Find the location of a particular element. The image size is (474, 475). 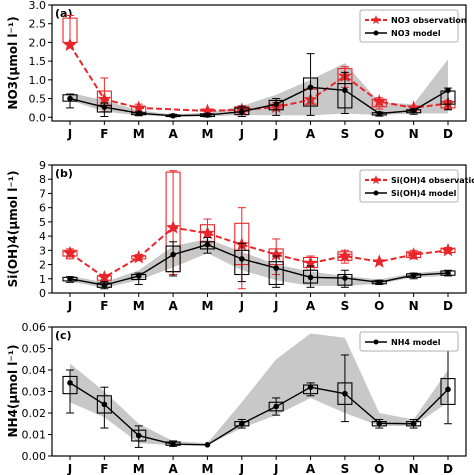

model-range-band is located at coordinates (259, 88).